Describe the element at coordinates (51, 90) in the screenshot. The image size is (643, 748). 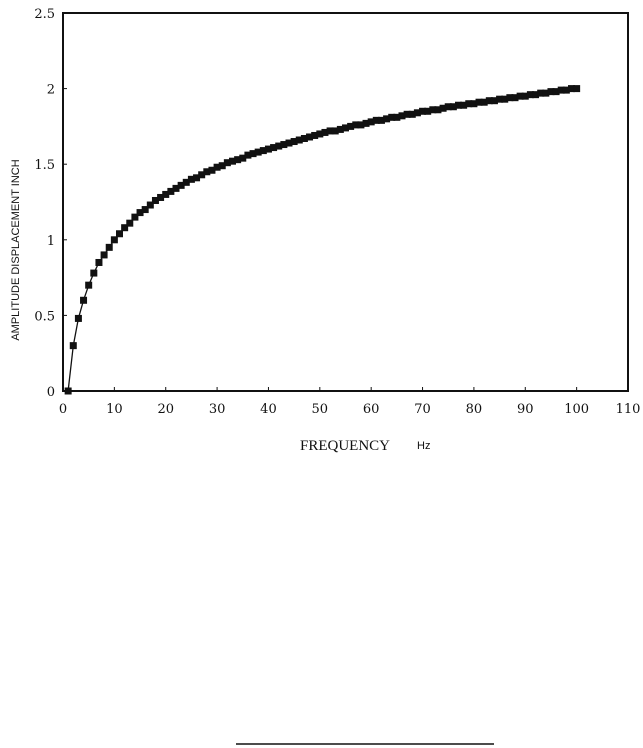
I see `y-tick-label: 2` at that location.